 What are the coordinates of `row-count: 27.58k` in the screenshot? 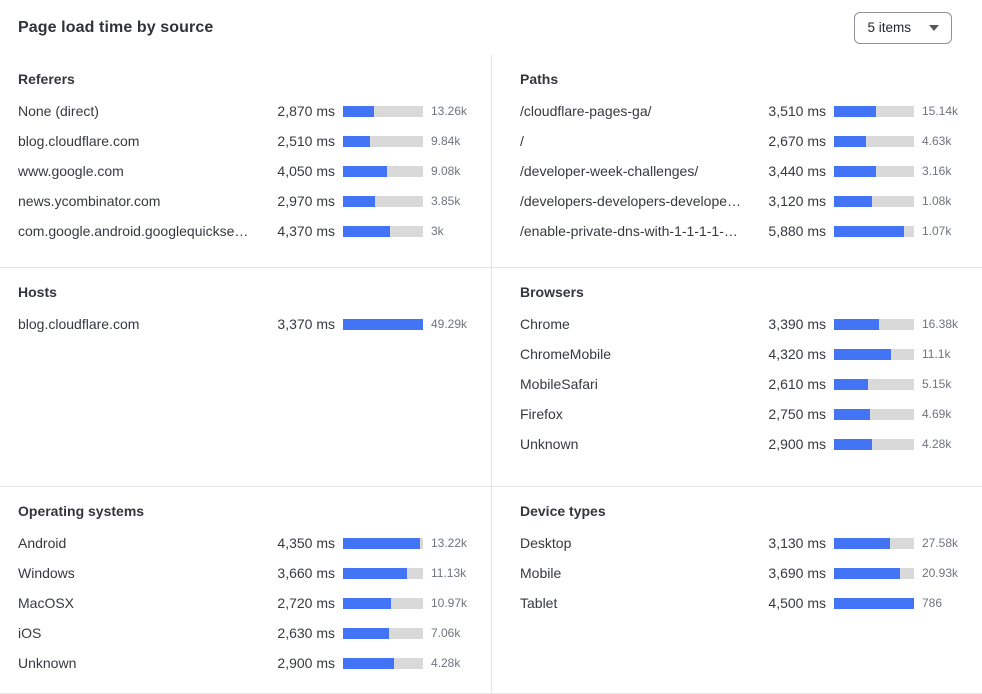 It's located at (940, 543).